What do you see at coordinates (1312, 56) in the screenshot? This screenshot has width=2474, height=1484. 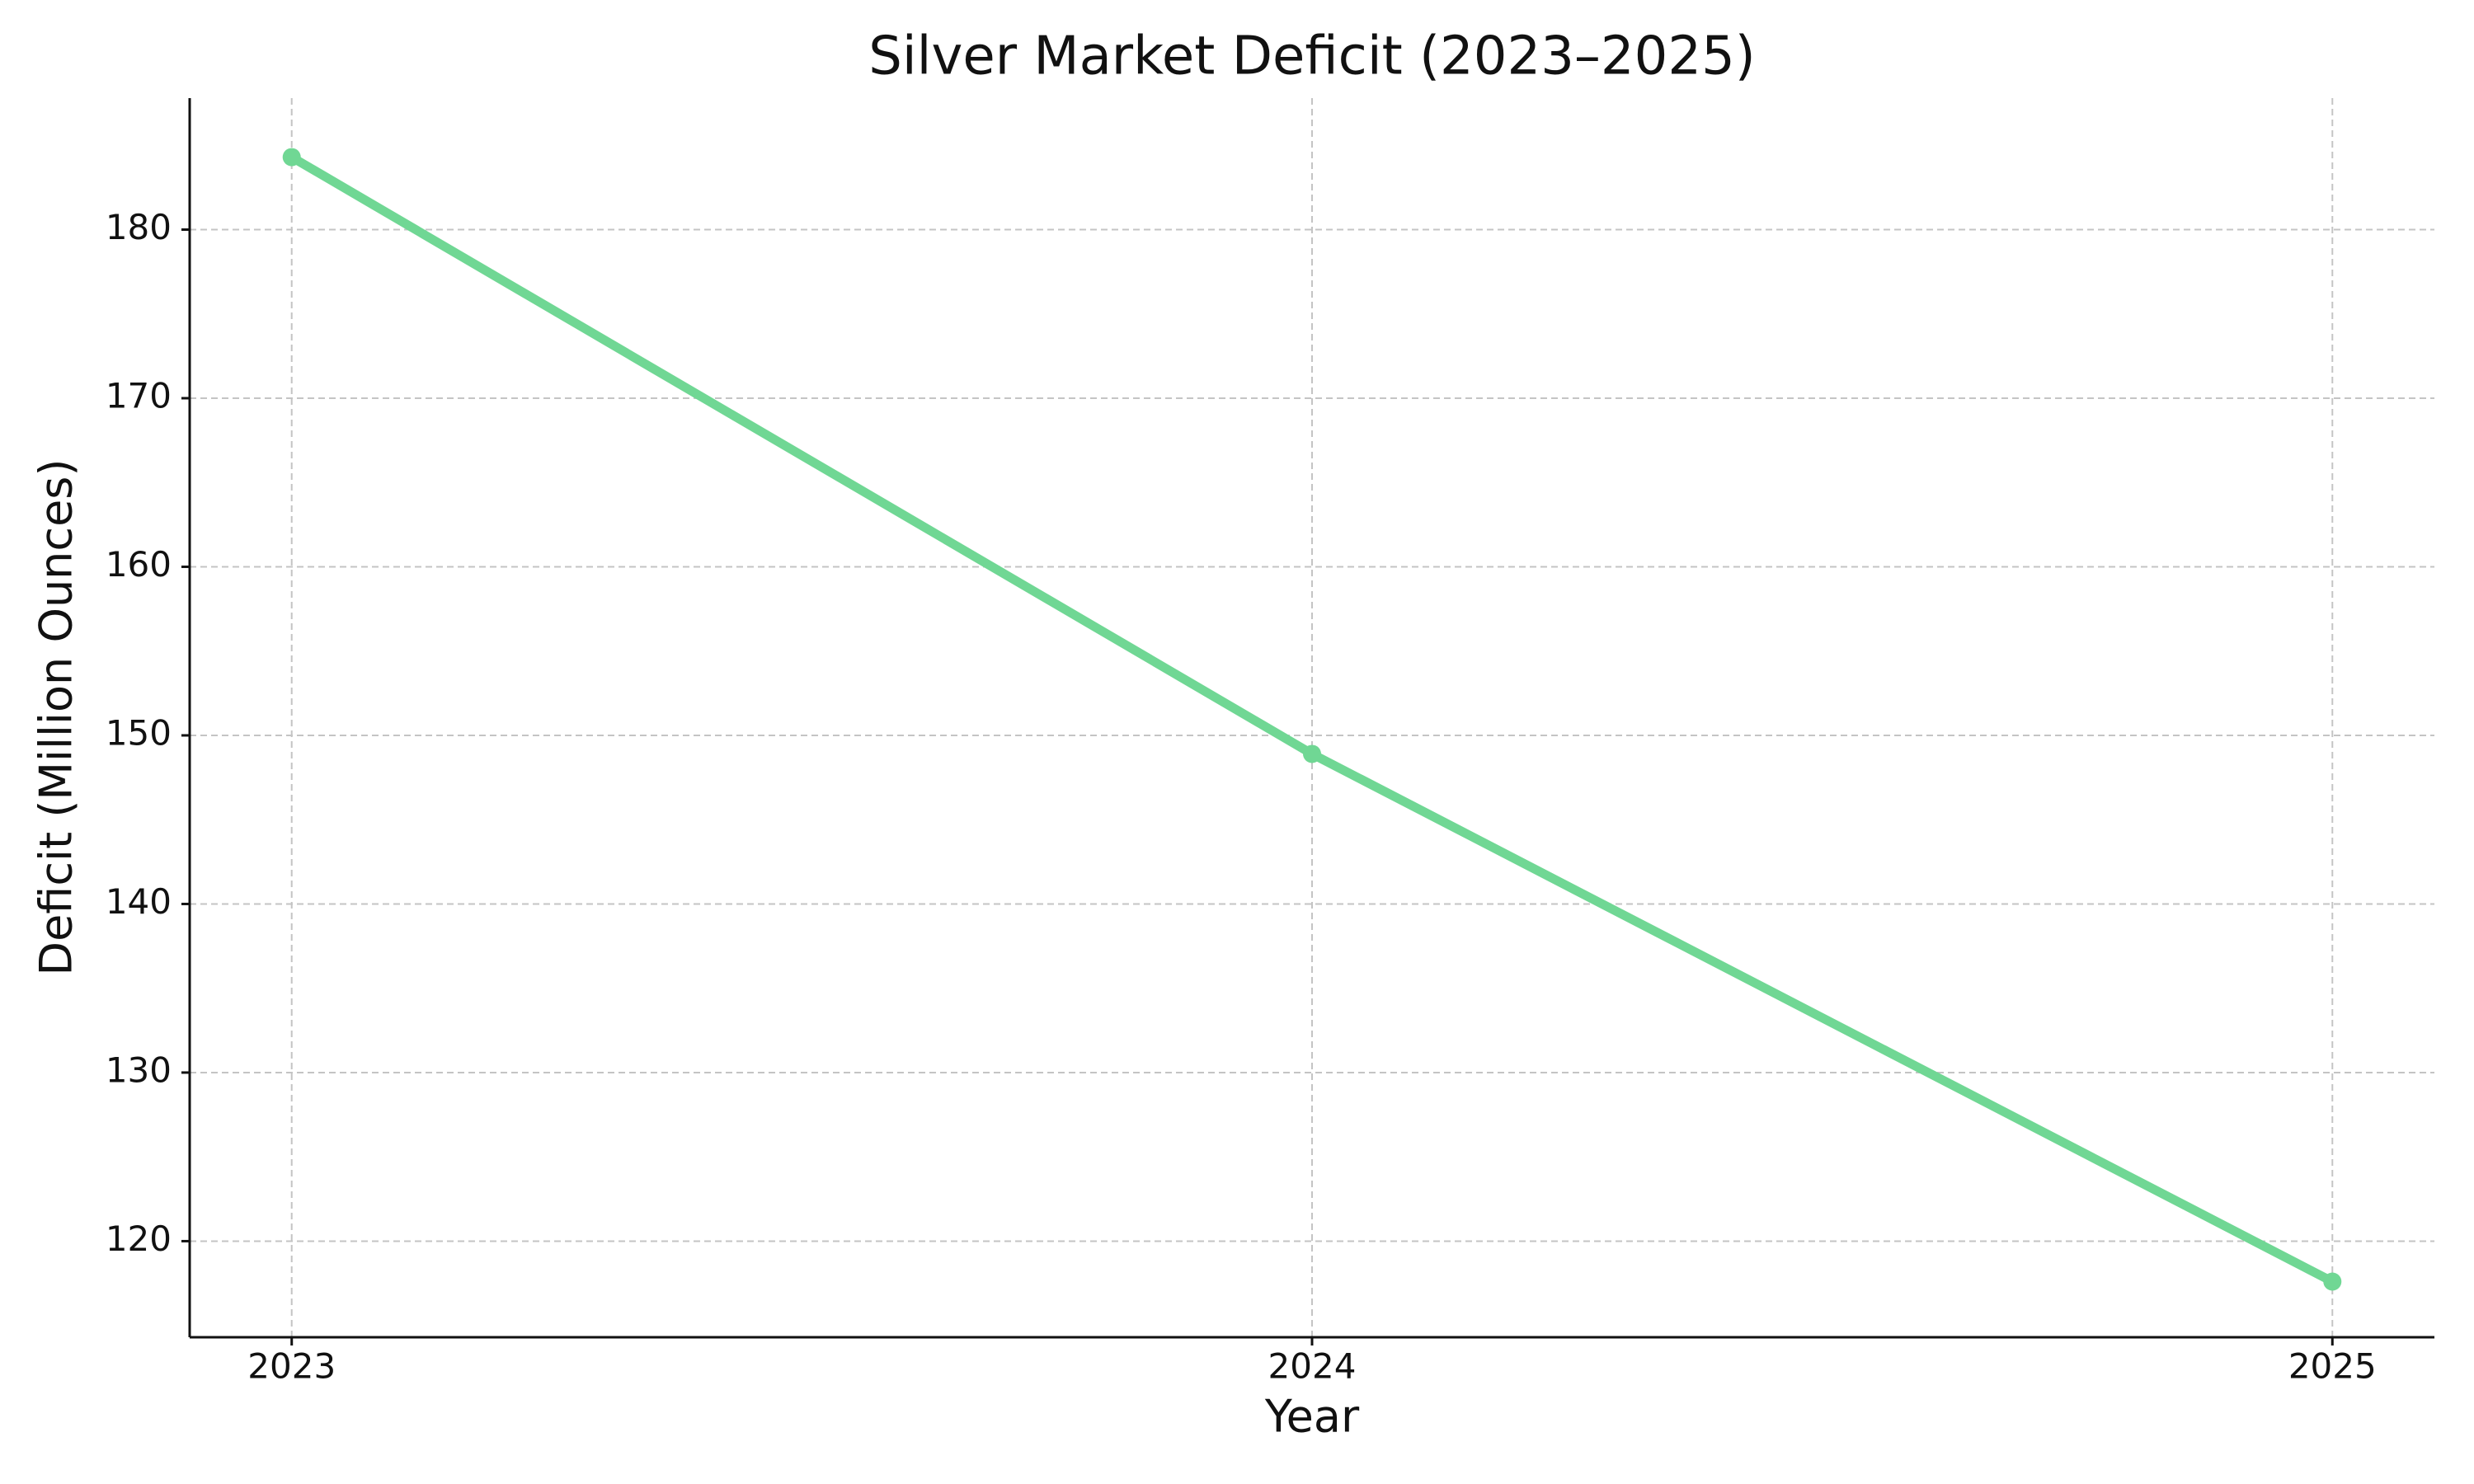 I see `chart-title: Silver Market Deficit (2023–2025)` at bounding box center [1312, 56].